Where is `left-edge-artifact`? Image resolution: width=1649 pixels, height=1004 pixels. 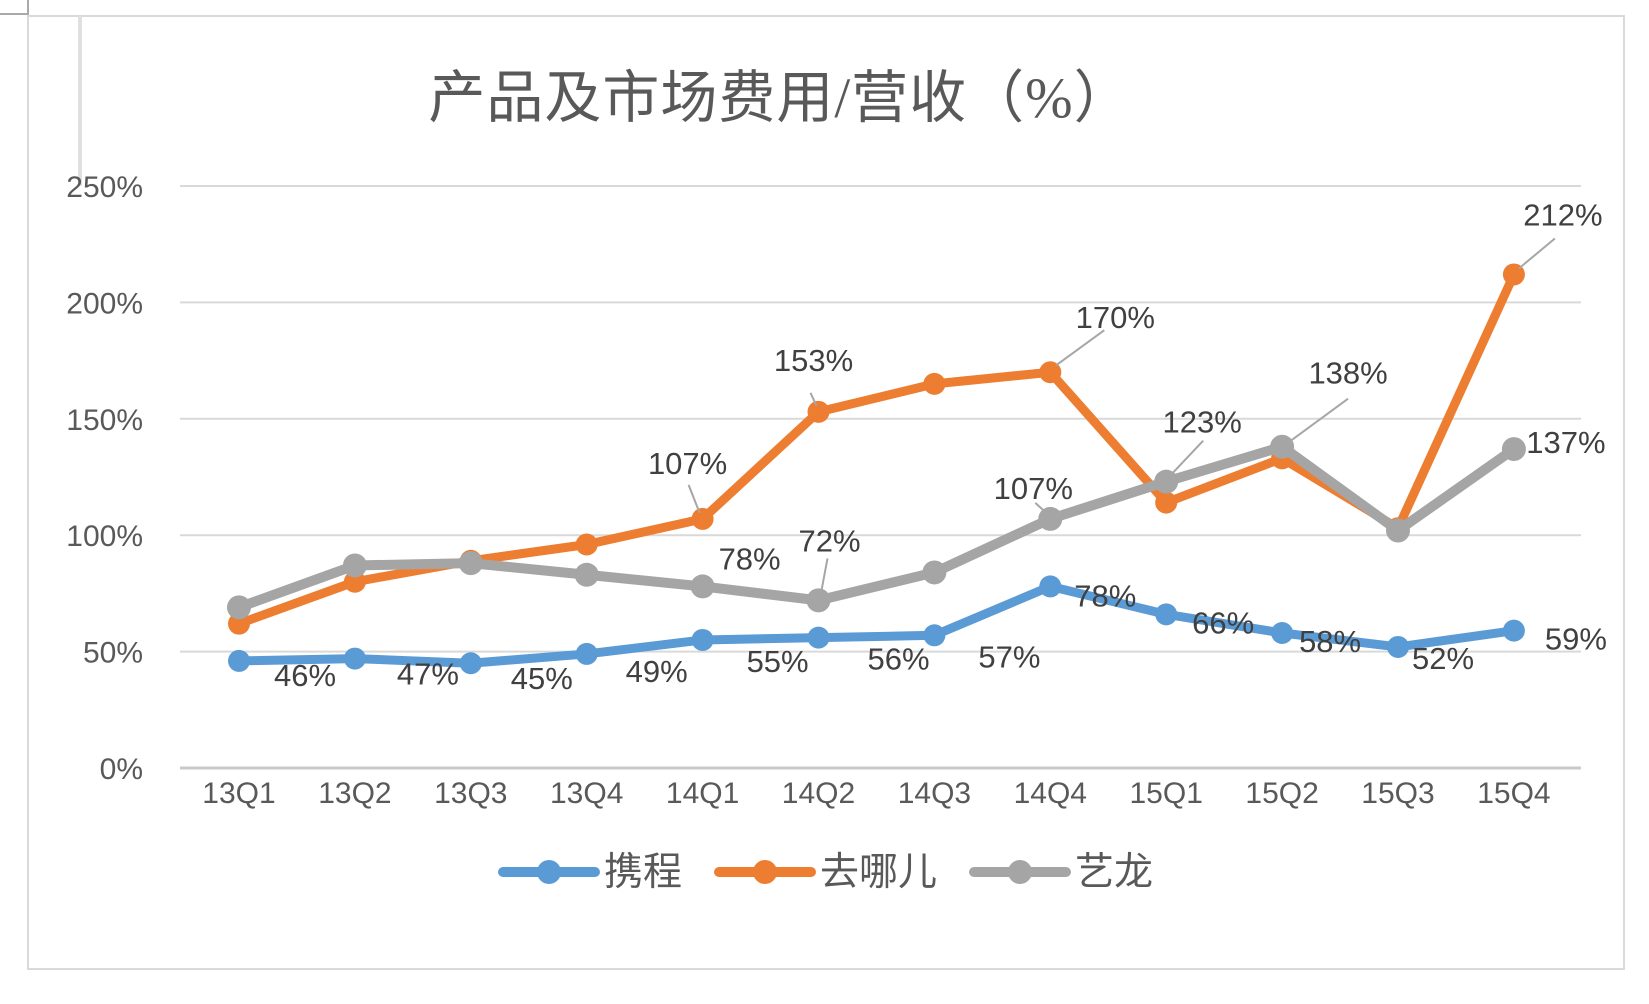 left-edge-artifact is located at coordinates (80, 101).